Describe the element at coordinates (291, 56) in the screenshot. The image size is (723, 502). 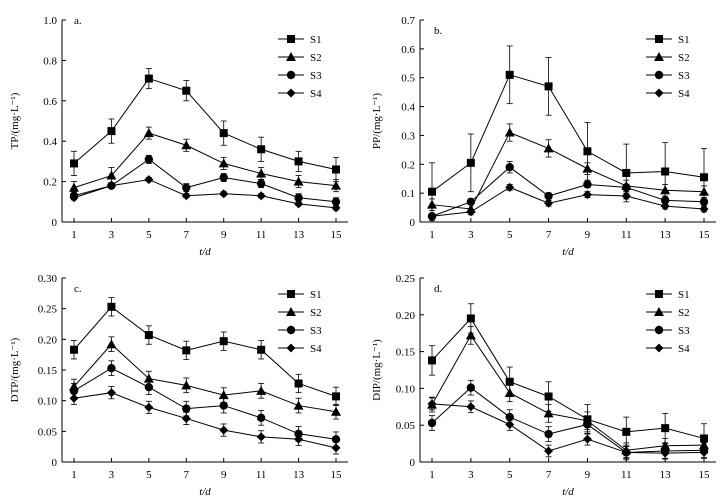
I see `legend-marker-S2` at that location.